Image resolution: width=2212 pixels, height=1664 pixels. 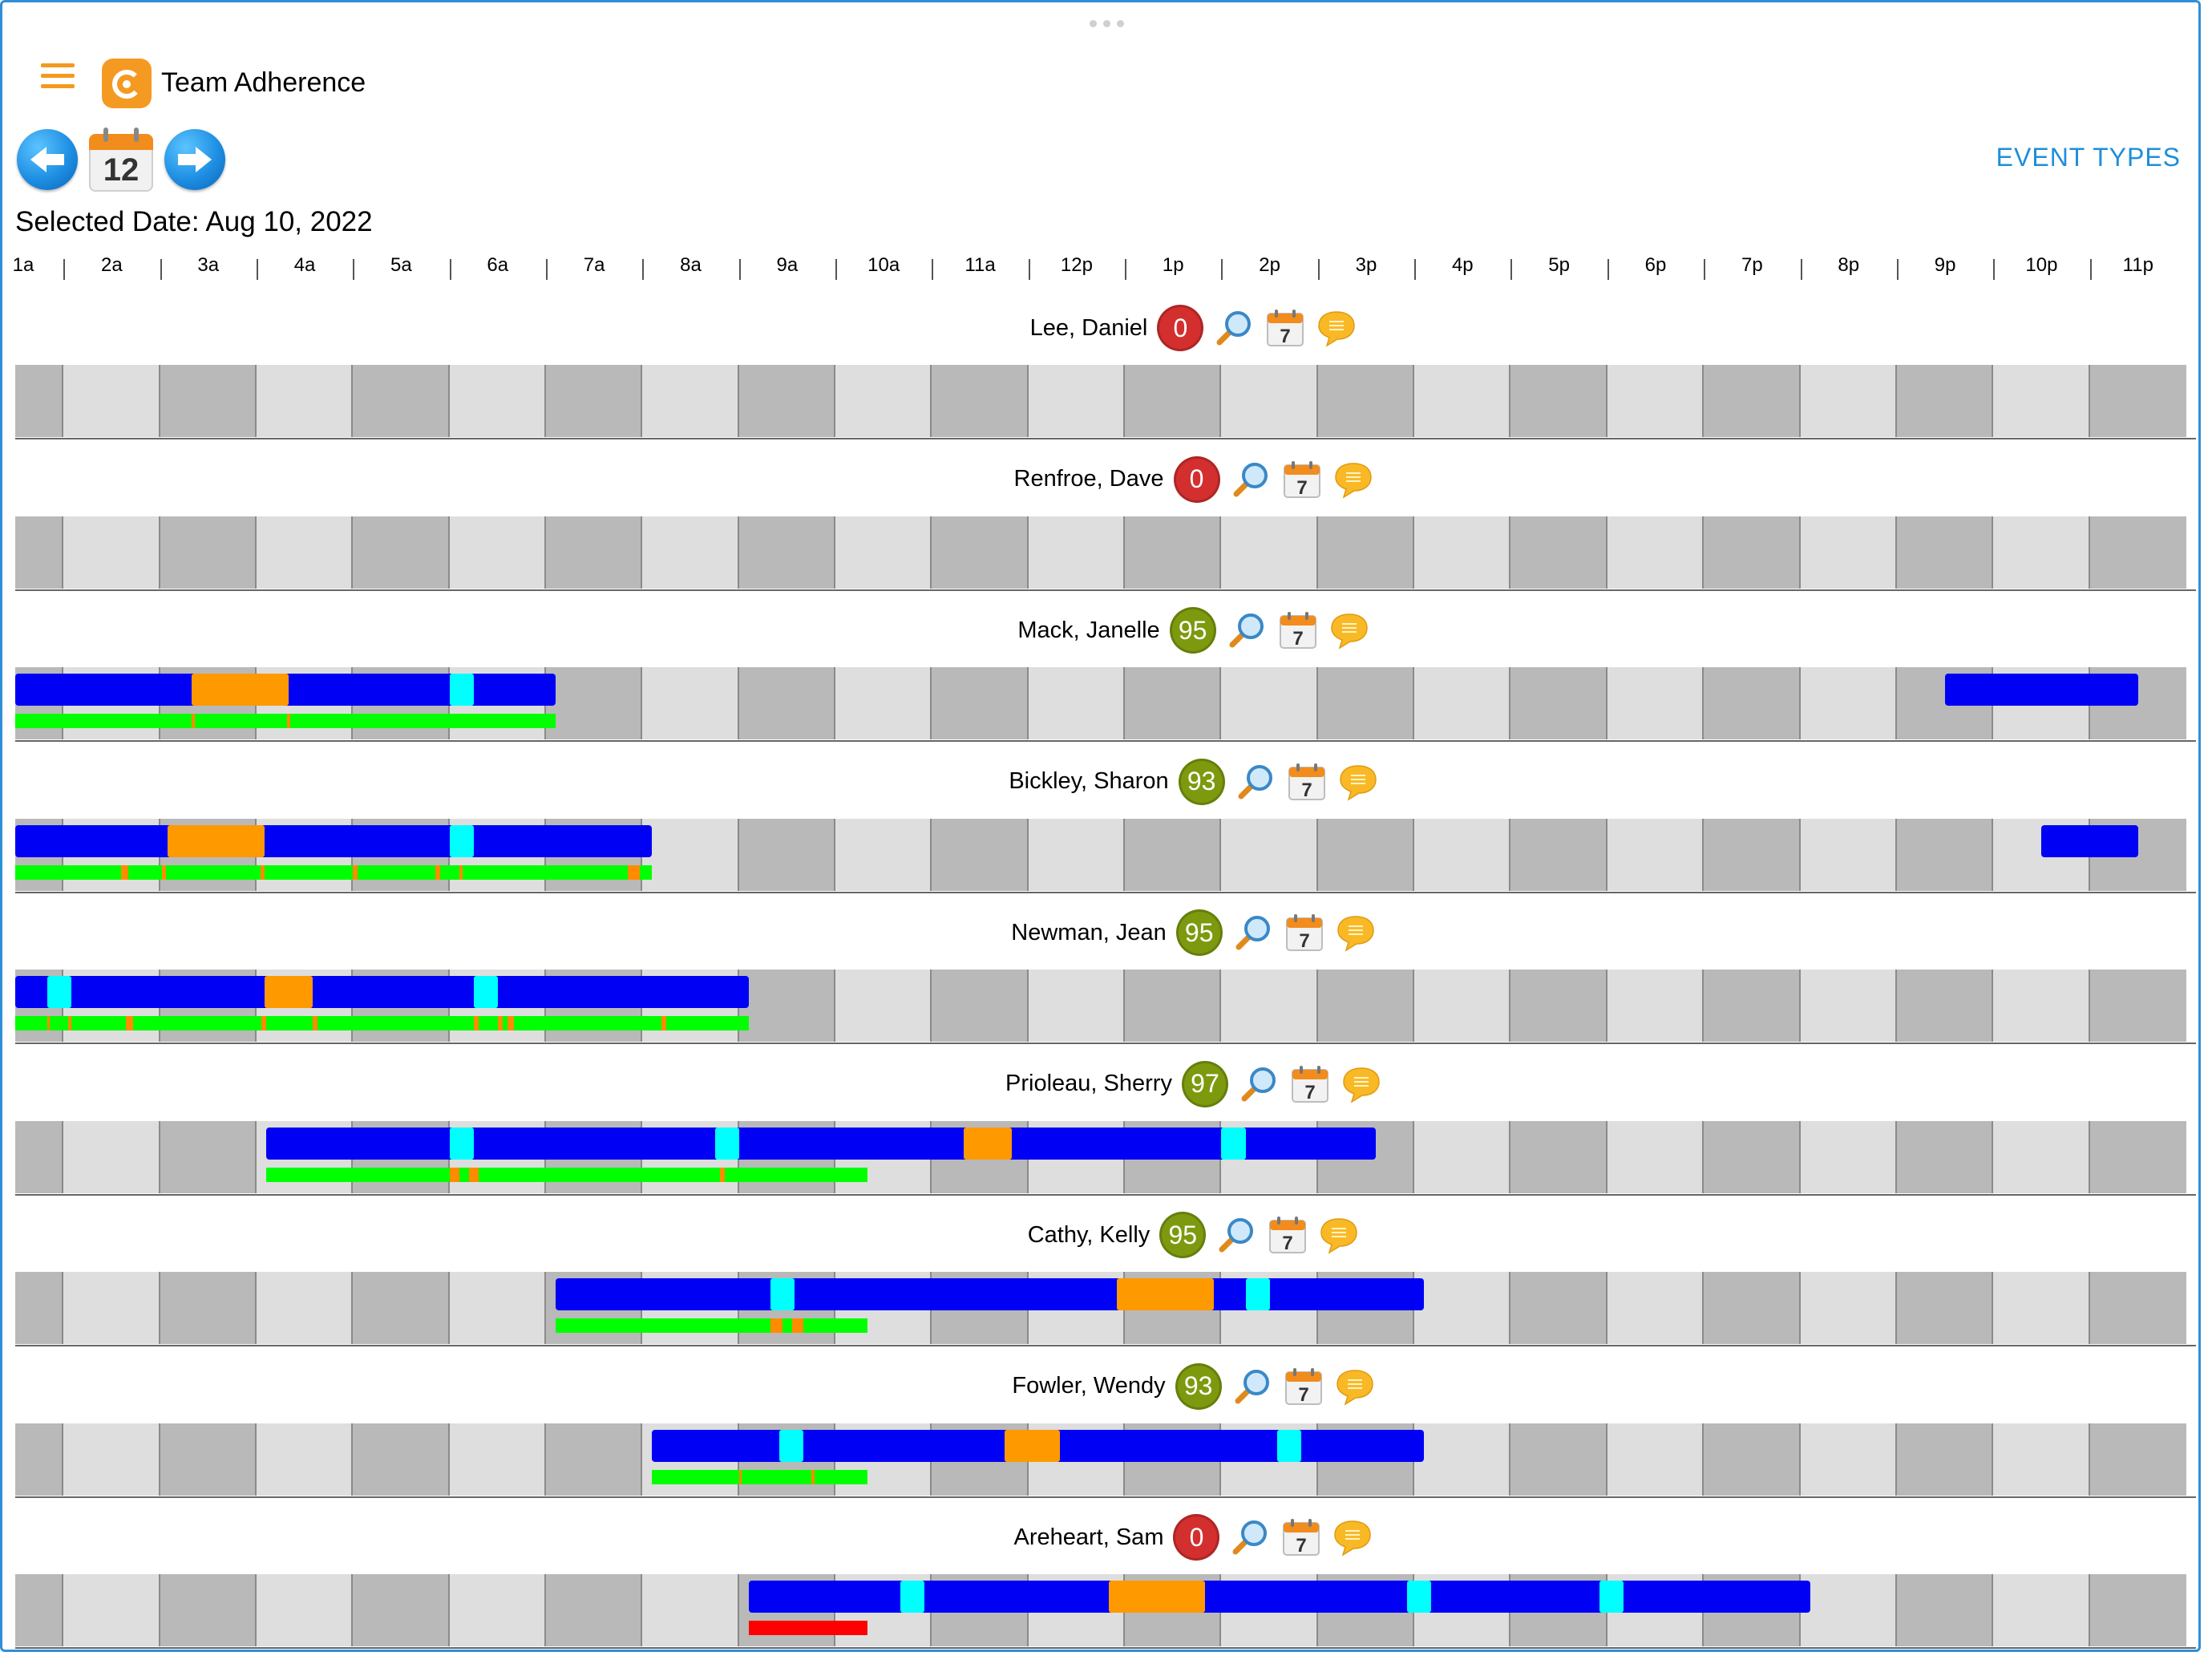 I want to click on score-badge: 95, so click(x=1192, y=630).